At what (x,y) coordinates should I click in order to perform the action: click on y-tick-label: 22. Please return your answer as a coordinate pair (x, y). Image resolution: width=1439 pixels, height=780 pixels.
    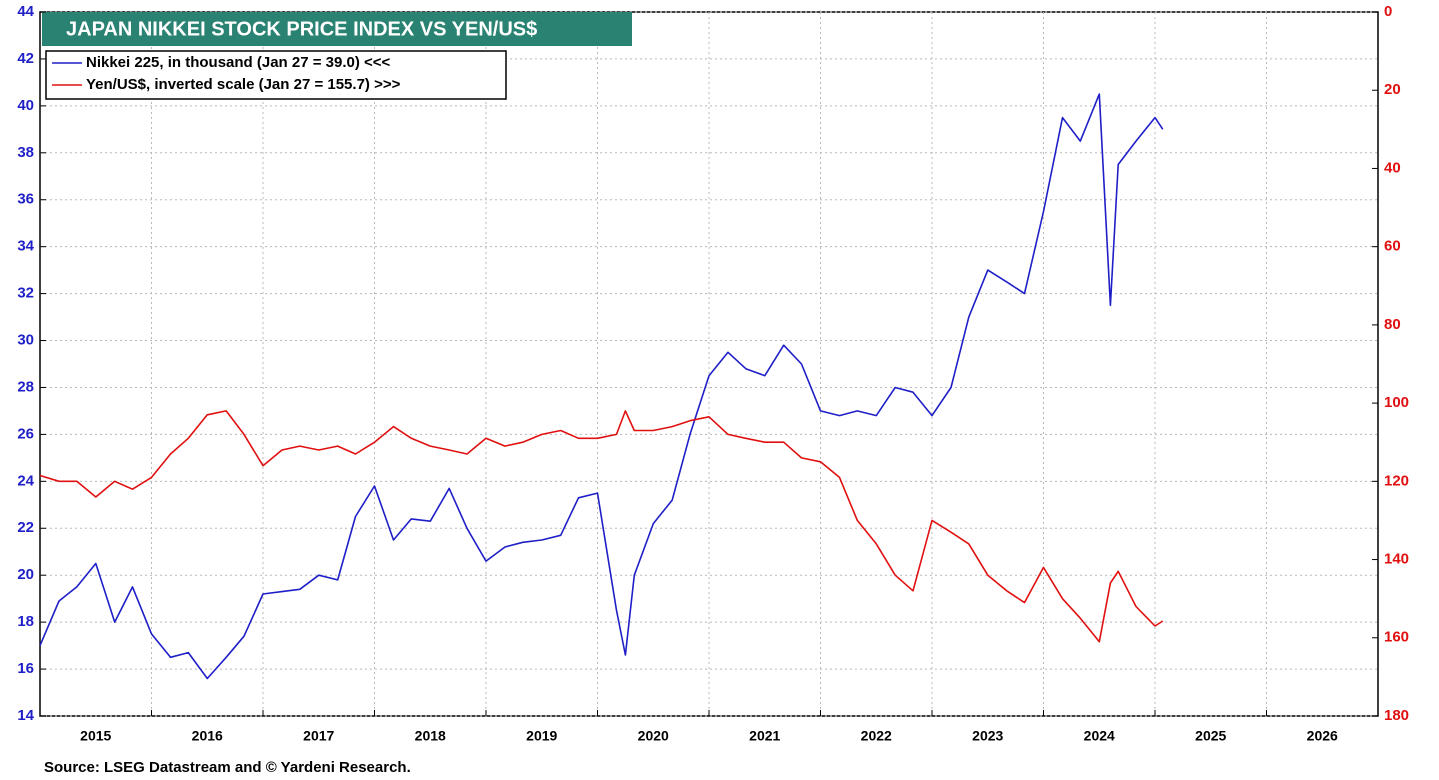
    Looking at the image, I should click on (25, 527).